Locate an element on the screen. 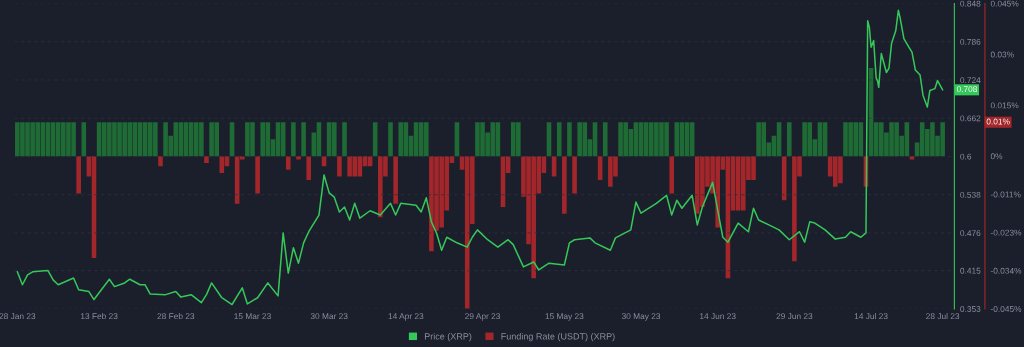  text: 0.01% is located at coordinates (998, 121).